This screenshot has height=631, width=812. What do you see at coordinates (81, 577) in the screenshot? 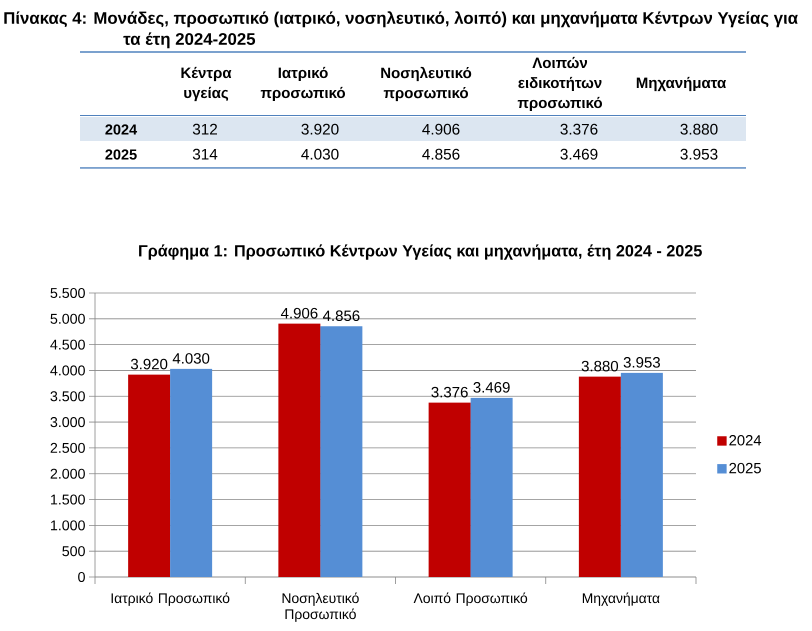
I see `y-tick-label: 0` at bounding box center [81, 577].